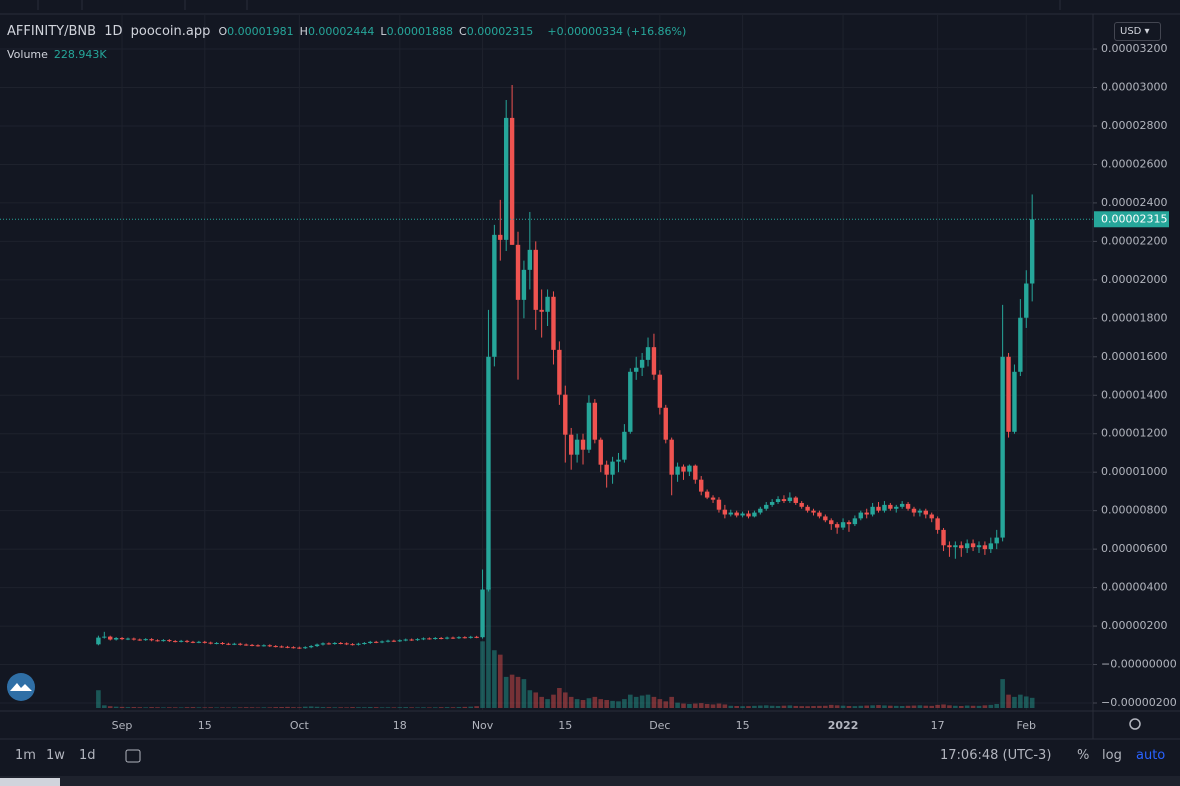 The image size is (1180, 786). What do you see at coordinates (25, 755) in the screenshot?
I see `range-button: 1m` at bounding box center [25, 755].